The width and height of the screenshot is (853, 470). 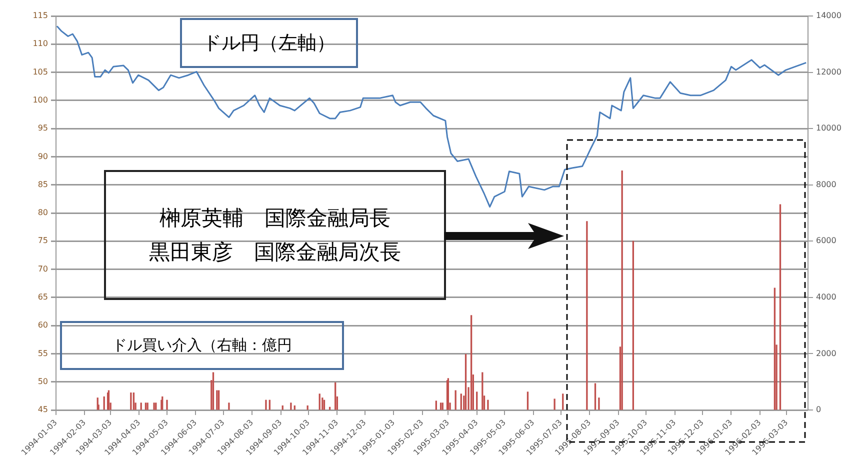 I want to click on y-tick-label: 70, so click(x=43, y=269).